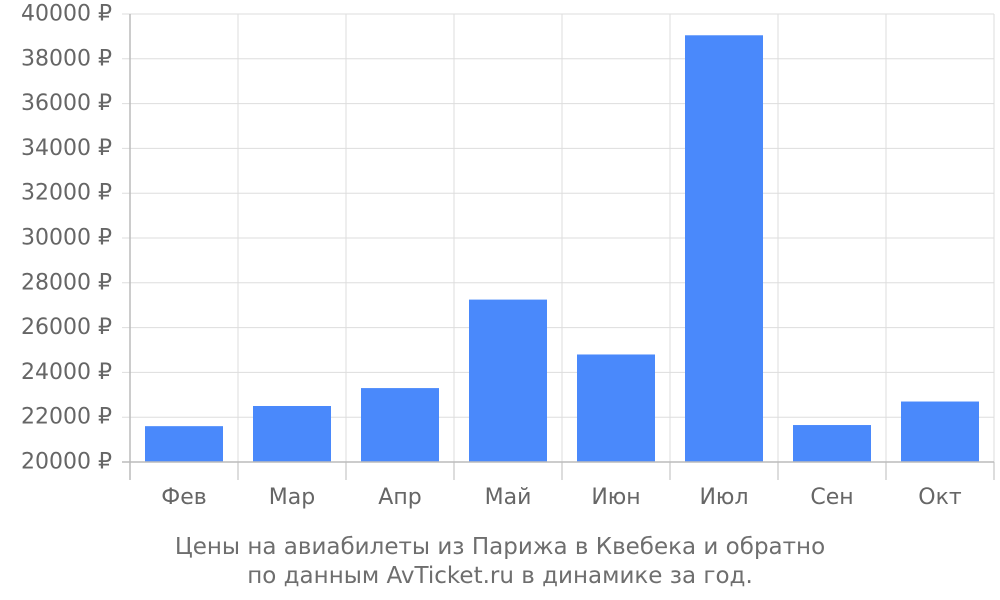 This screenshot has height=600, width=1000. What do you see at coordinates (508, 497) in the screenshot?
I see `x-tick-label: Май` at bounding box center [508, 497].